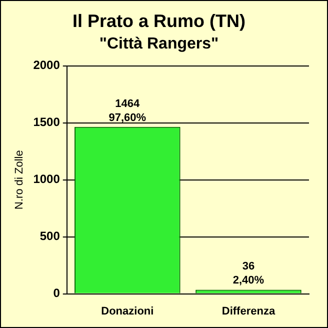  Describe the element at coordinates (46, 179) in the screenshot. I see `y-tick-label: 1000` at that location.